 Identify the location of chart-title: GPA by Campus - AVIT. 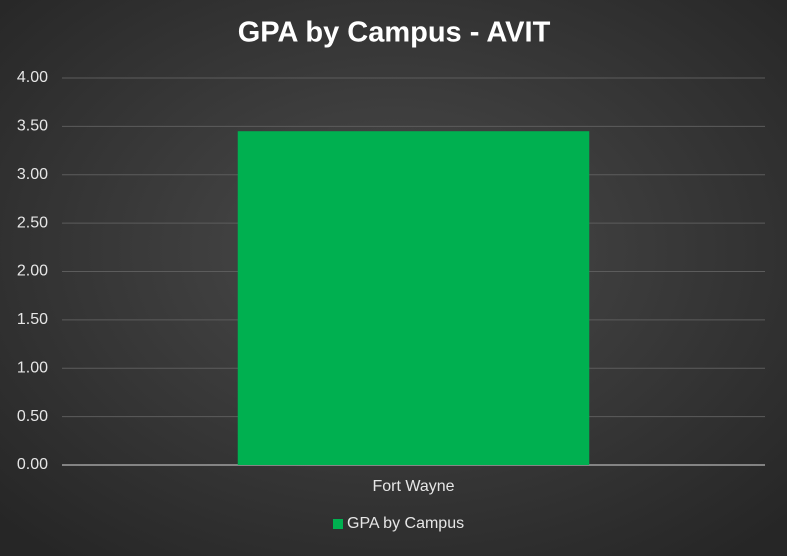
(394, 33).